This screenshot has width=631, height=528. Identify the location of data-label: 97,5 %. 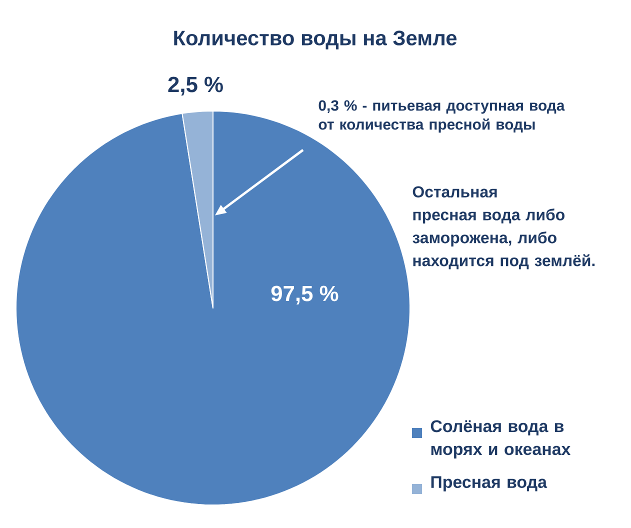
(304, 295).